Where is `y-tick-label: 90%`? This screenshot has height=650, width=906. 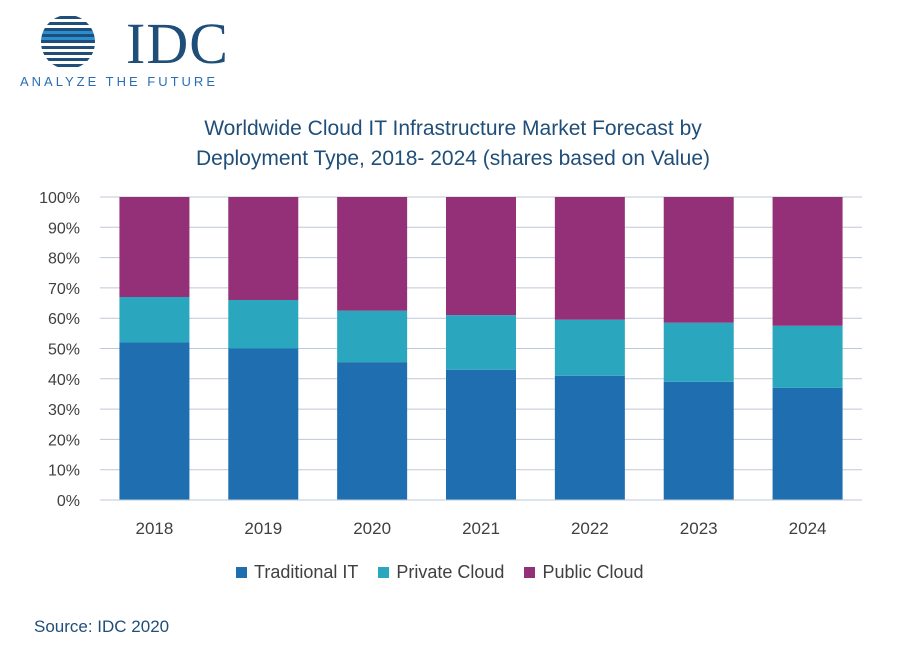 y-tick-label: 90% is located at coordinates (64, 228).